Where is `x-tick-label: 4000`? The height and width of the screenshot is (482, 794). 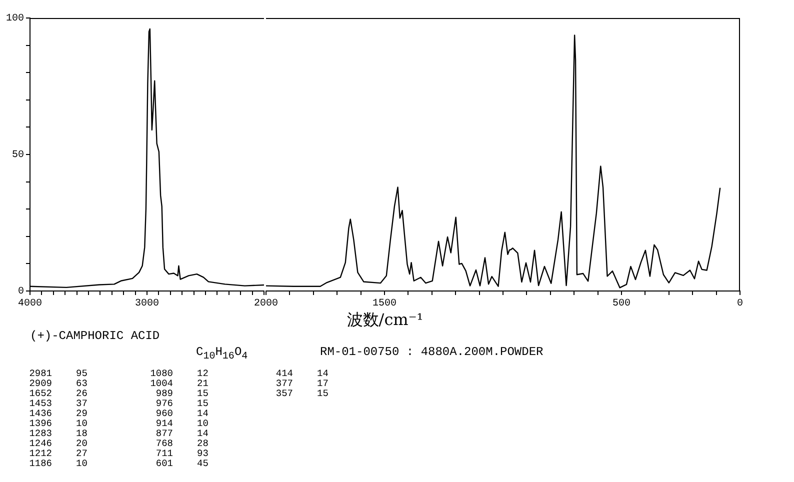 x-tick-label: 4000 is located at coordinates (30, 304).